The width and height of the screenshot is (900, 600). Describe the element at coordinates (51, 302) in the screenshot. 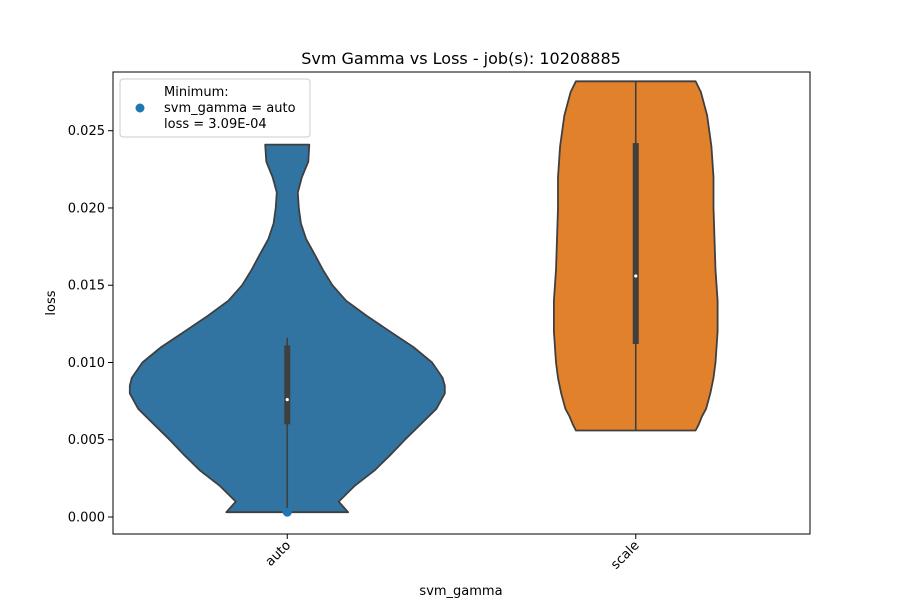

I see `y-axis-label: loss` at that location.